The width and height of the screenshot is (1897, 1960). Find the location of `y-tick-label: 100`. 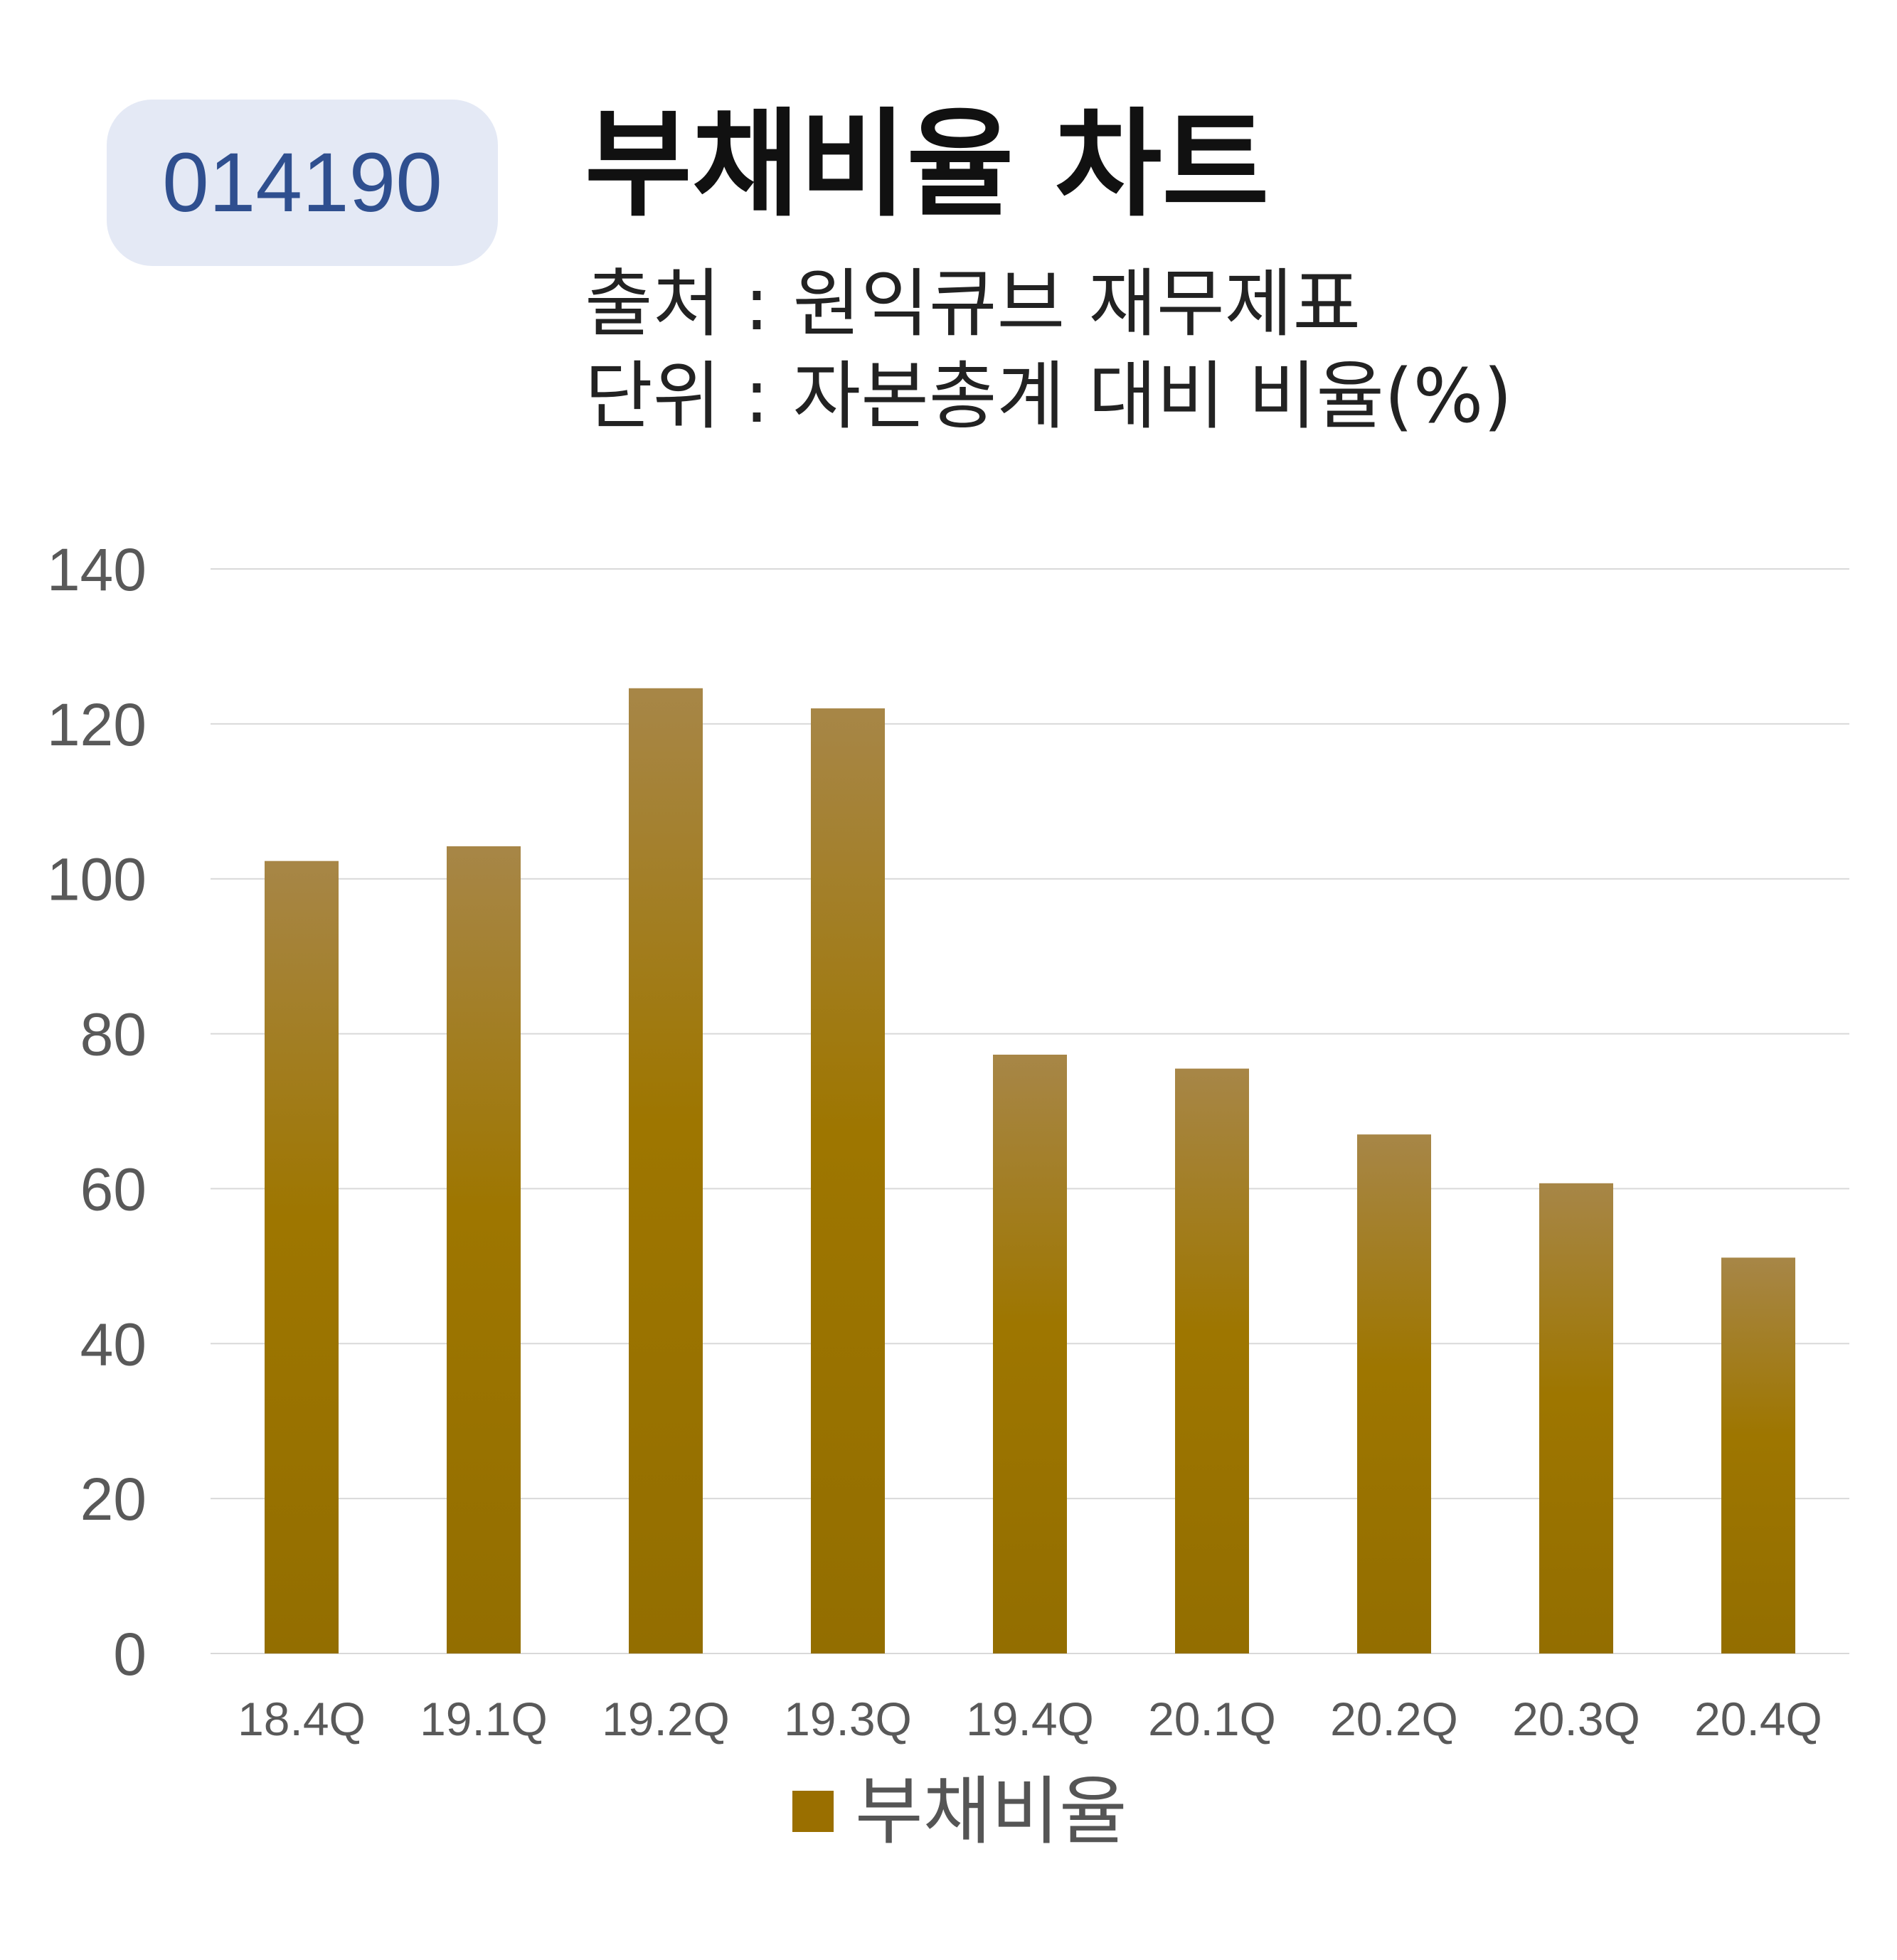

y-tick-label: 100 is located at coordinates (97, 879).